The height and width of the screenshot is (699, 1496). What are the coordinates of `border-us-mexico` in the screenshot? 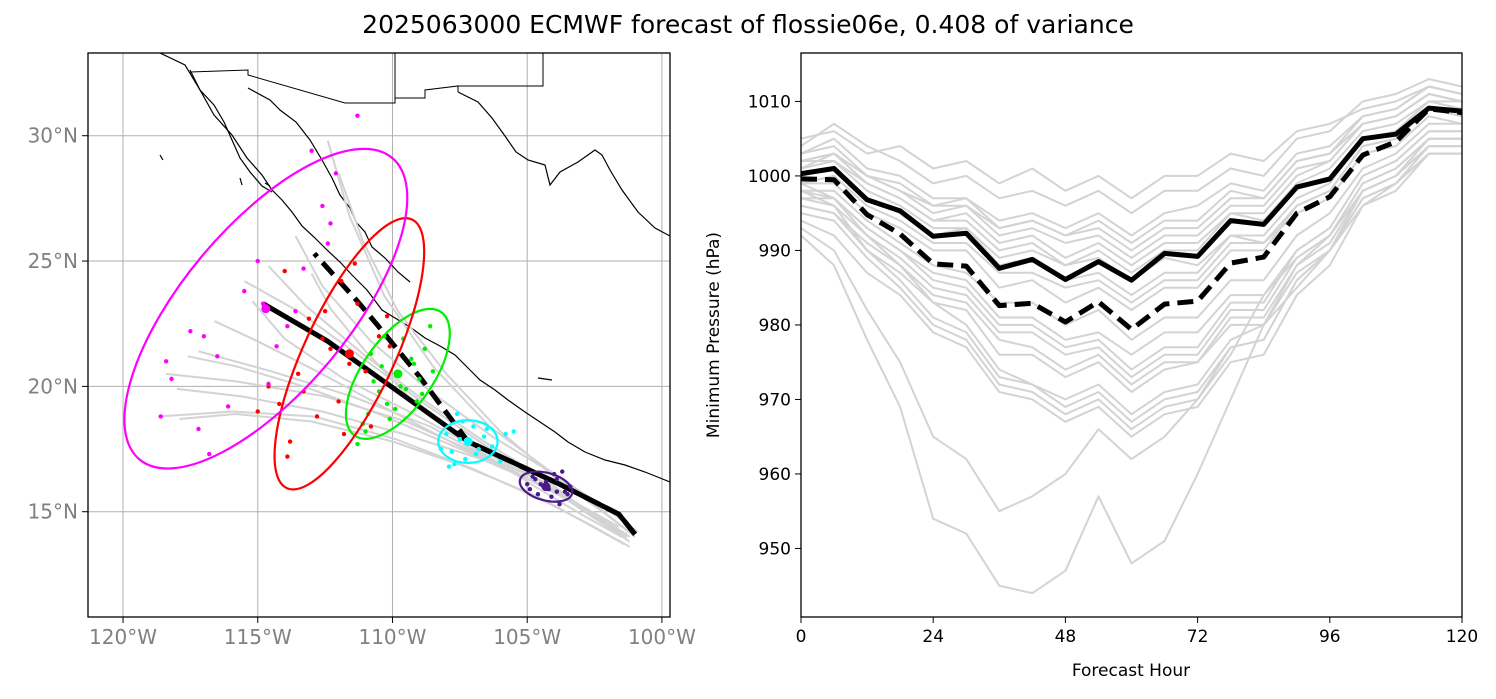 It's located at (366, 78).